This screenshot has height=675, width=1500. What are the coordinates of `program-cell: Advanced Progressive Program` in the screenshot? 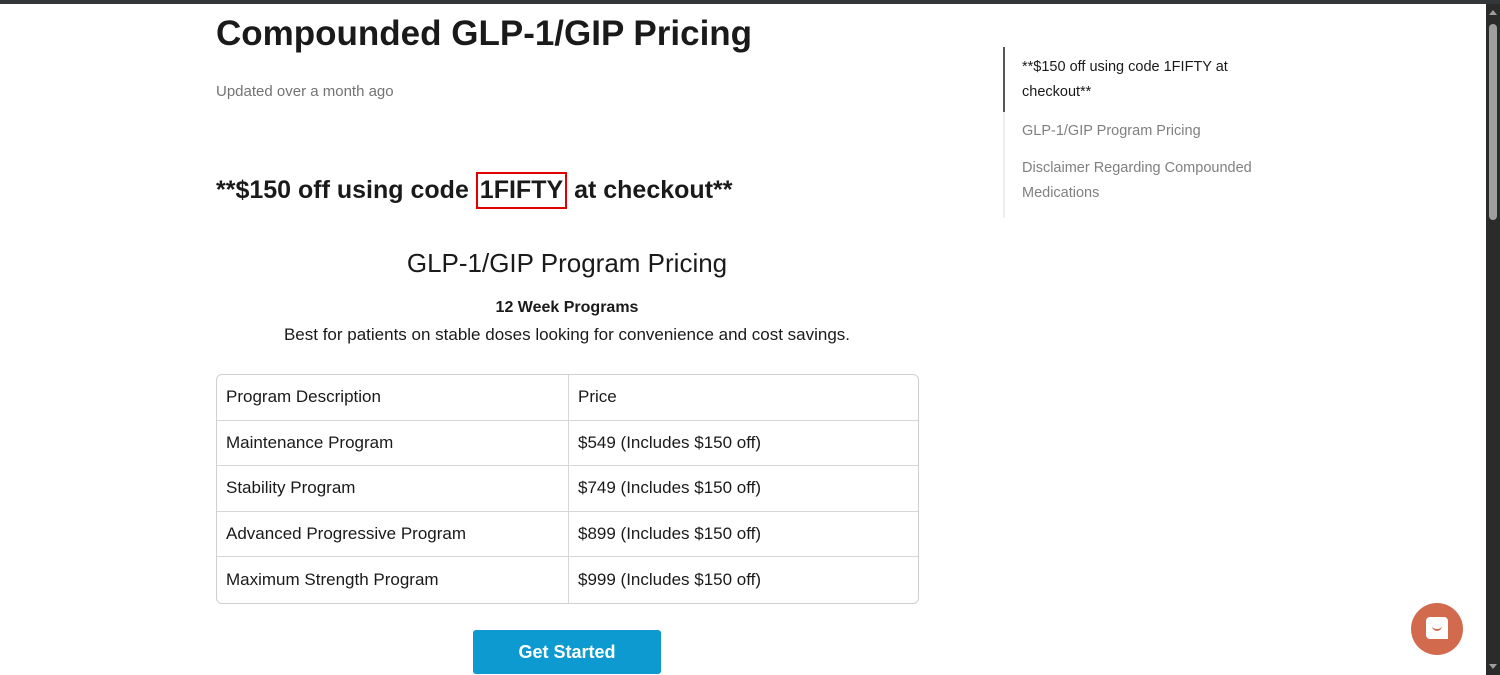 It's located at (393, 534).